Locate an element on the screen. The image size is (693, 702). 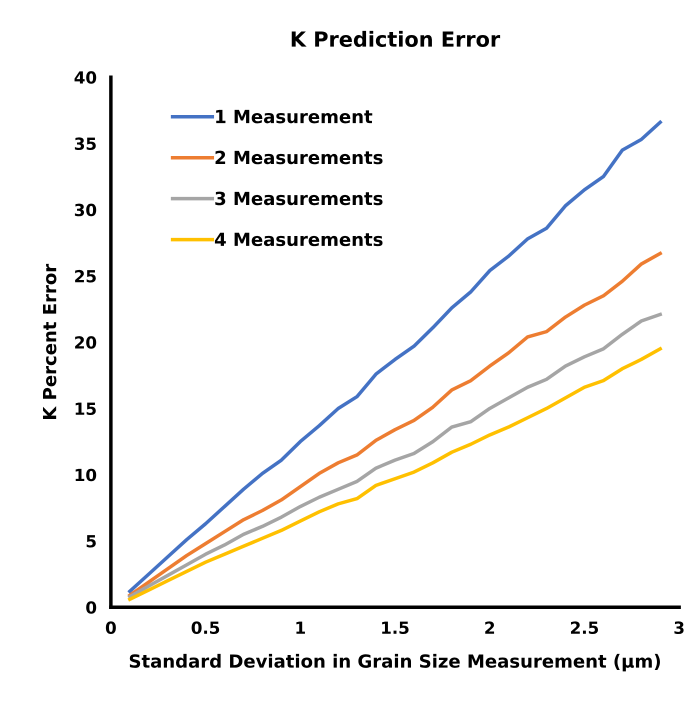
y-tick-label: 20 is located at coordinates (85, 342).